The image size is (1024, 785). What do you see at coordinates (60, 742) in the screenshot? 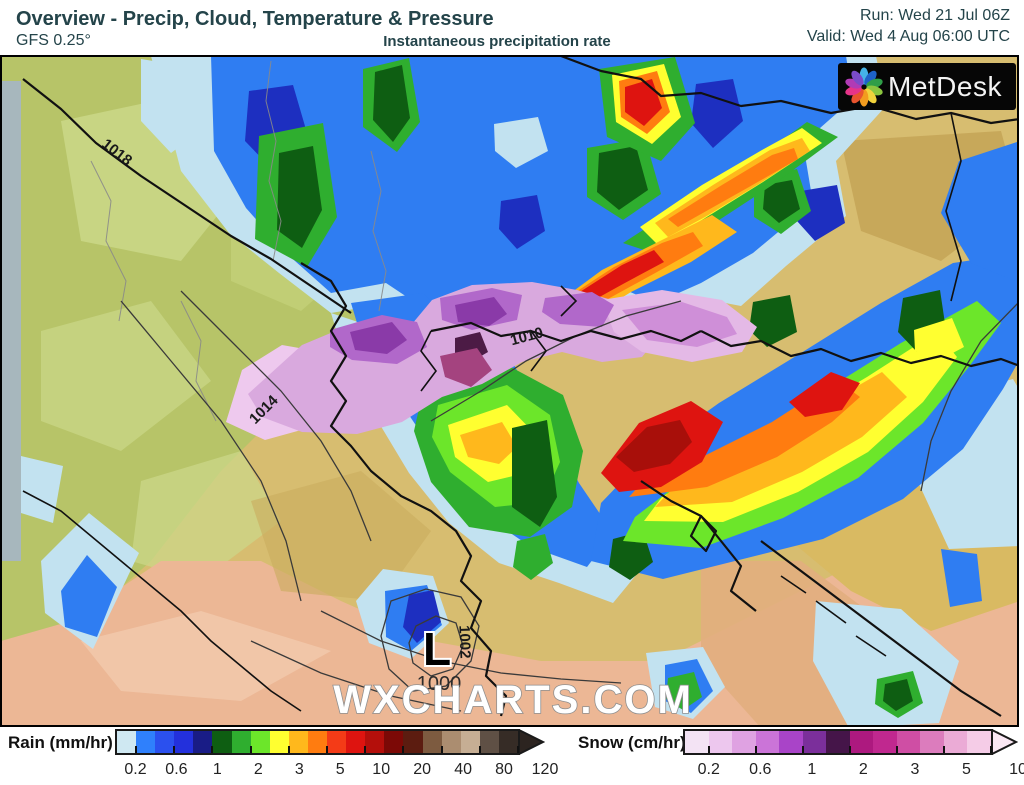
I see `rain-legend-label: Rain (mm/hr)` at bounding box center [60, 742].